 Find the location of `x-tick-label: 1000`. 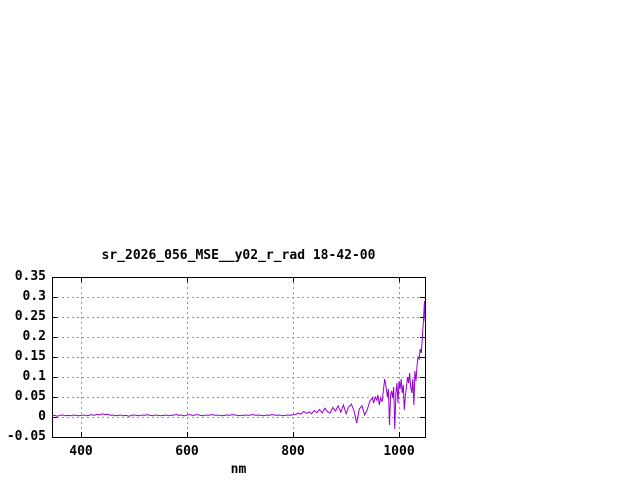

x-tick-label: 1000 is located at coordinates (399, 451).